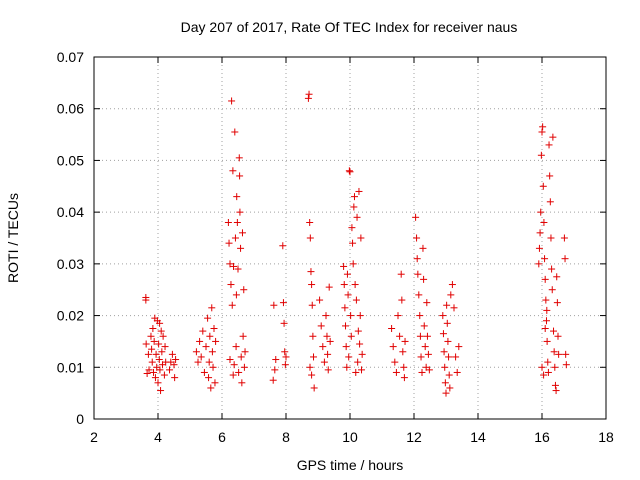  Describe the element at coordinates (94, 437) in the screenshot. I see `x-tick-label: 2` at that location.